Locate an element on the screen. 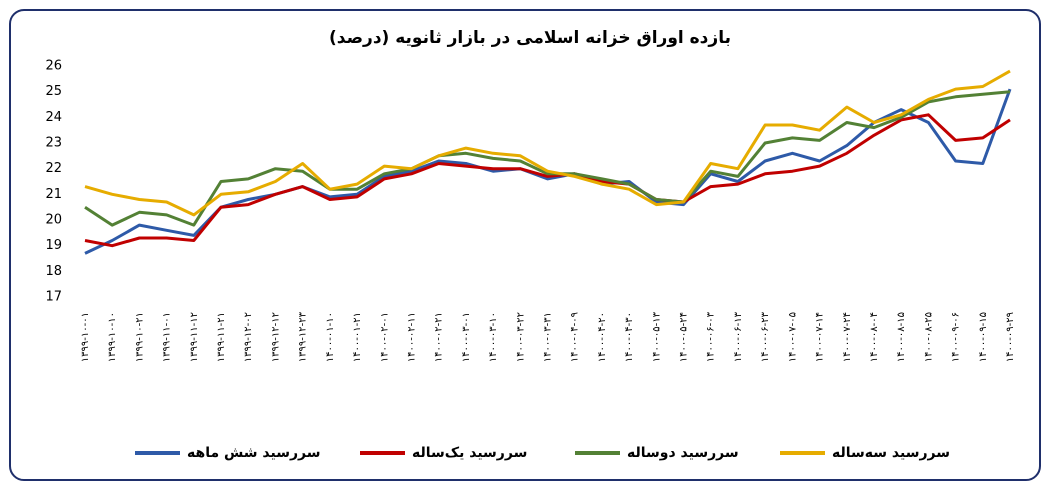  x-tick-label: ۱۳۹۹-۱۲-۱۲ is located at coordinates (275, 337).